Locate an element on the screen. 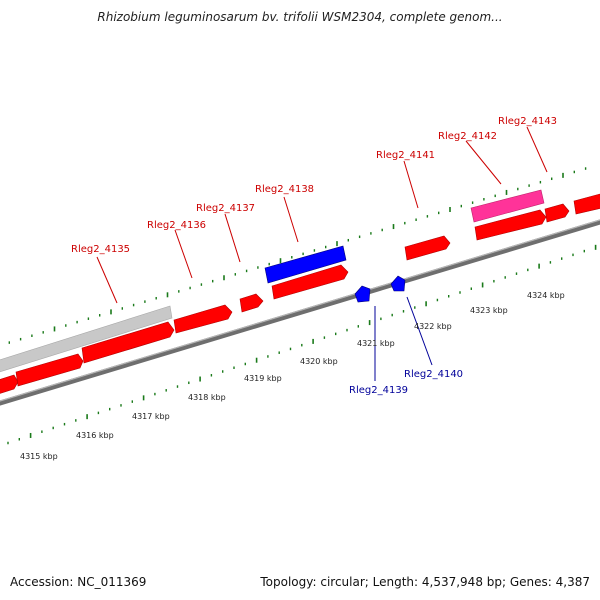 The height and width of the screenshot is (600, 600). accession-text: Accession: NC_011369 is located at coordinates (78, 582).